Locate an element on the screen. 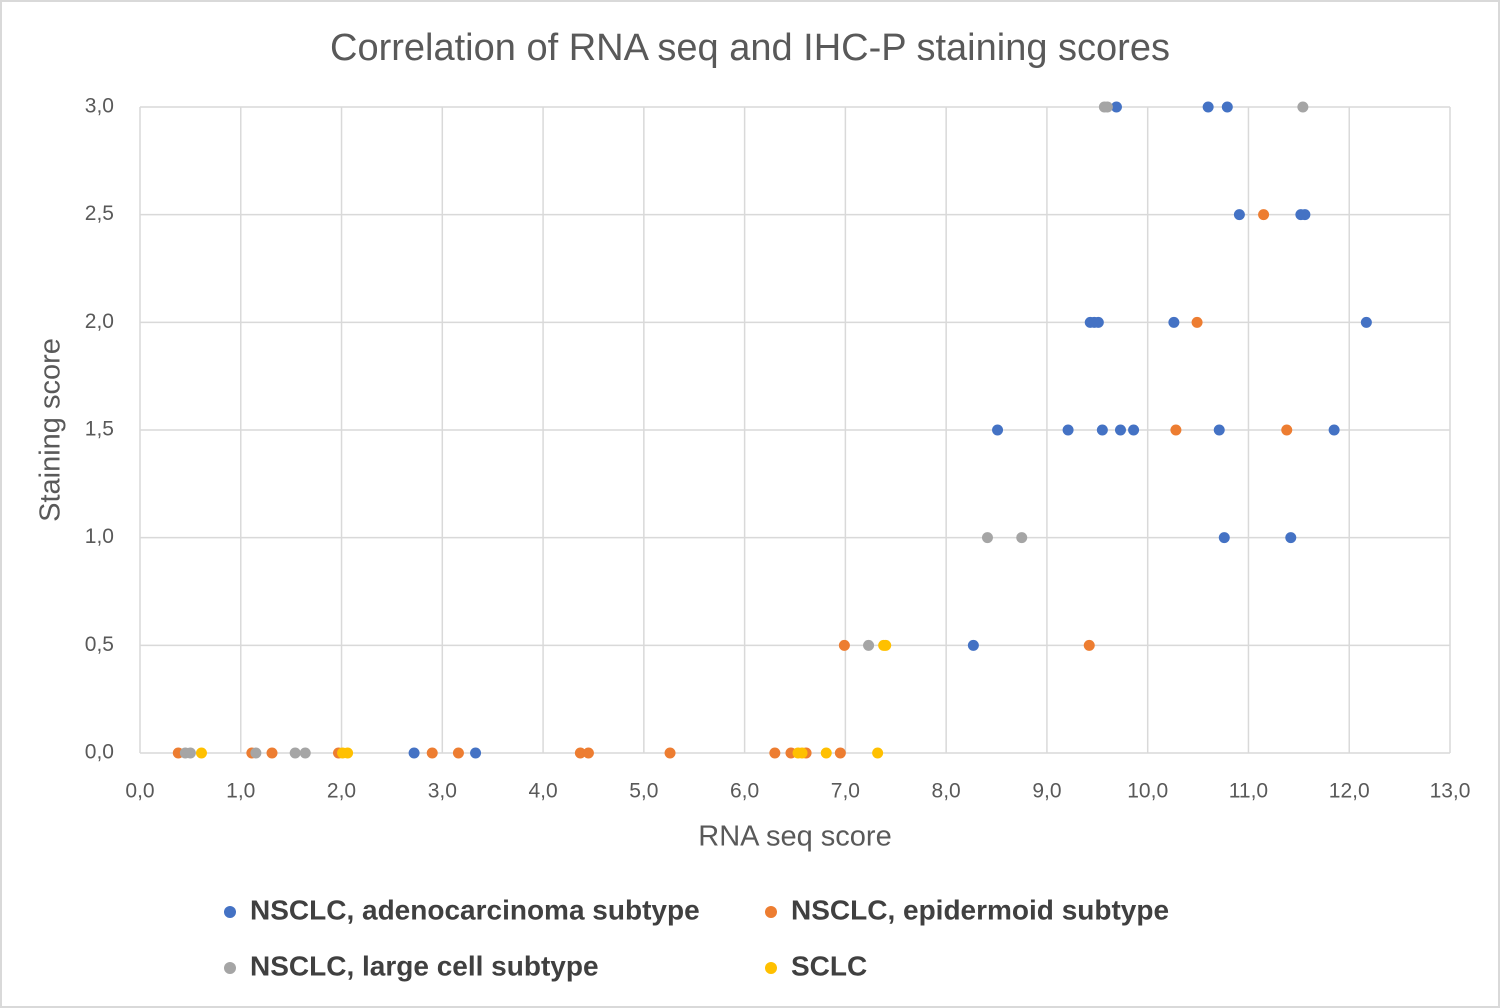  y-tick-label: 1,5 is located at coordinates (99, 429).